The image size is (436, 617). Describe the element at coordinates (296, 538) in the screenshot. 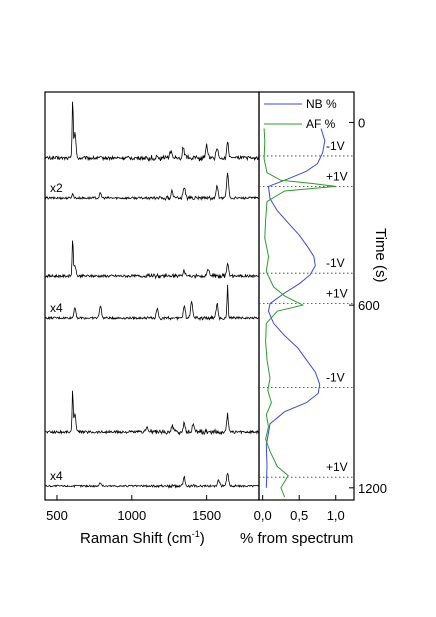

I see `composition-x-axis-label: % from spectrum` at that location.